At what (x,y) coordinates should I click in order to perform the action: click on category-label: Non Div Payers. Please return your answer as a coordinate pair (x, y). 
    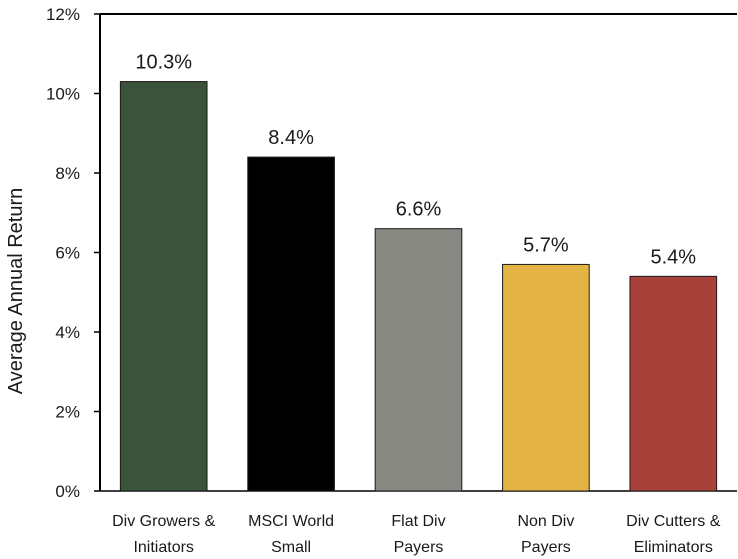
    Looking at the image, I should click on (545, 534).